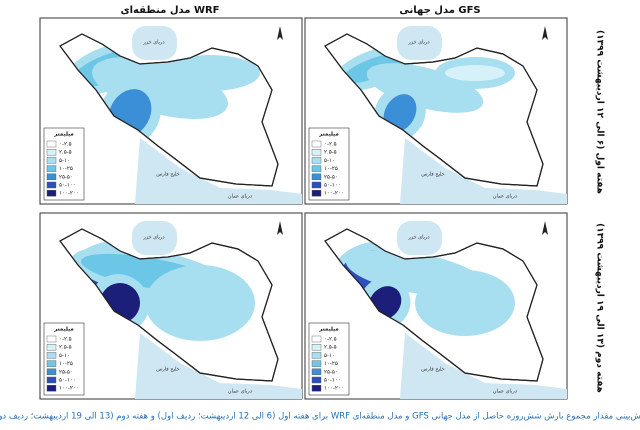 Image resolution: width=640 pixels, height=430 pixels. What do you see at coordinates (439, 10) in the screenshot?
I see `column-header: مدل جهانی GFS` at bounding box center [439, 10].